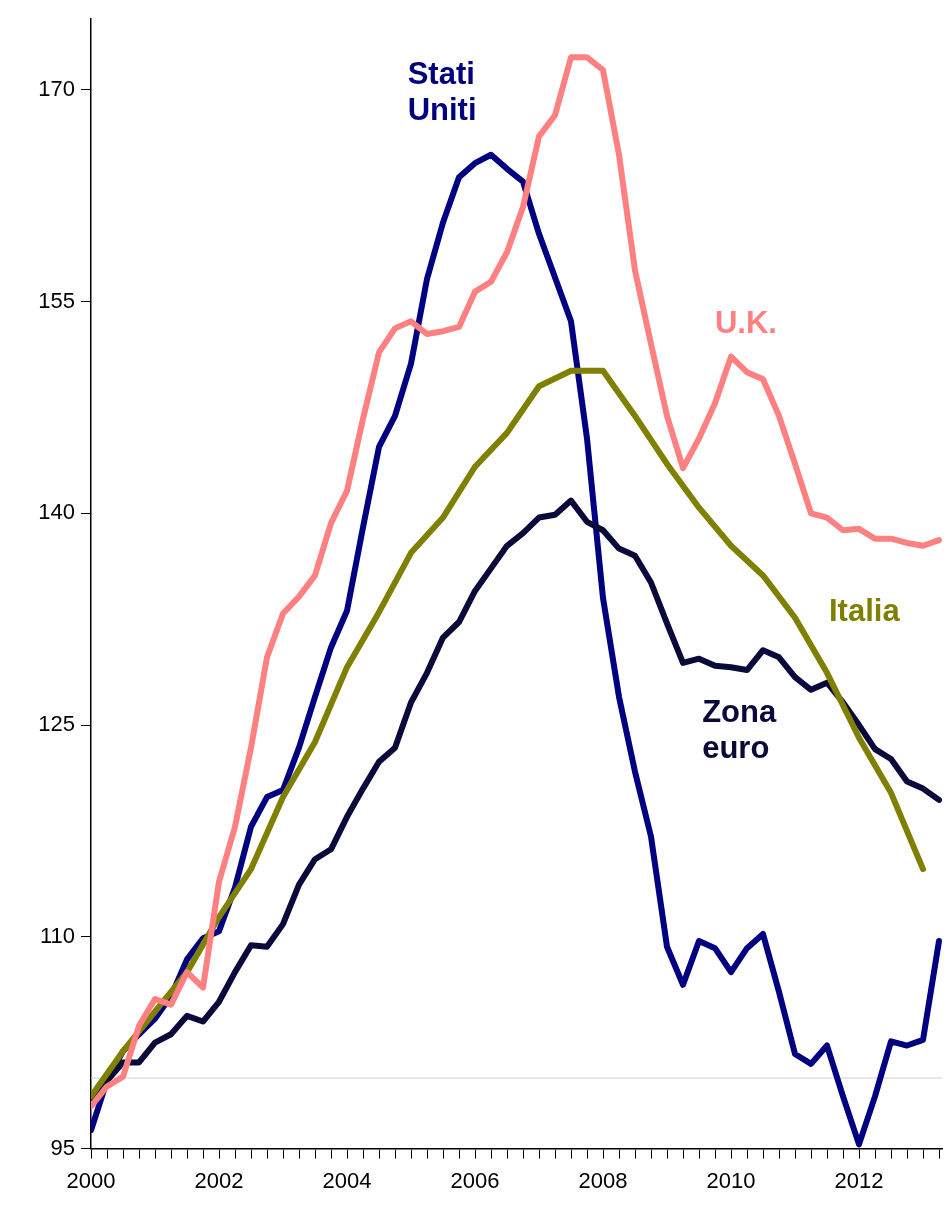  I want to click on series-label: U.K., so click(745, 322).